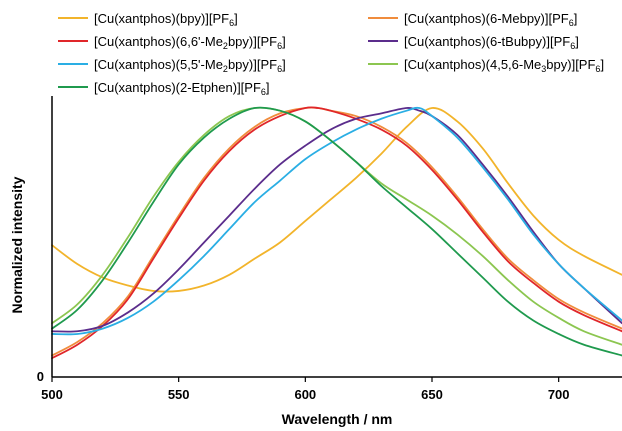 This screenshot has height=431, width=622. I want to click on legend-item-7: [Cu(xantphos)(2-Etphen)][PF6], so click(164, 88).